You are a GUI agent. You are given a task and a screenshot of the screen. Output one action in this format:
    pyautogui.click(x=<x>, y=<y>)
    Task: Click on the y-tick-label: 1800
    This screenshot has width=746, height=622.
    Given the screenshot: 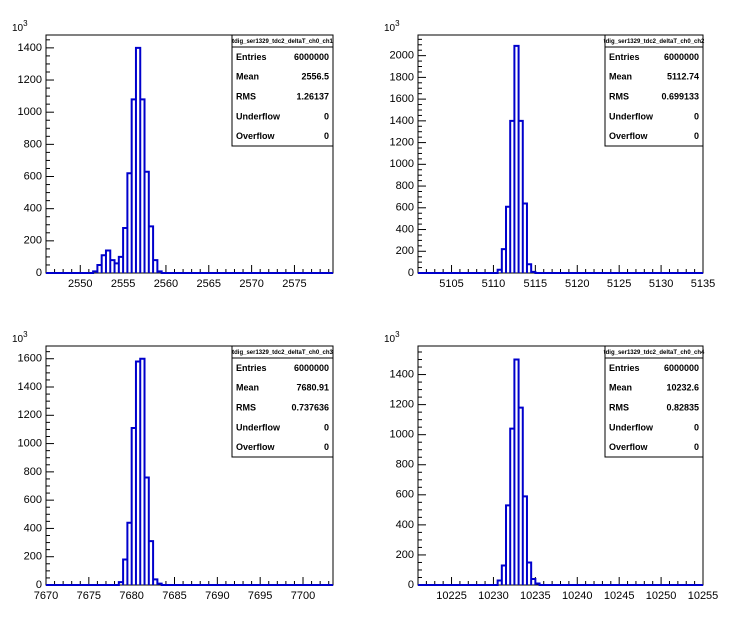 What is the action you would take?
    pyautogui.click(x=402, y=77)
    